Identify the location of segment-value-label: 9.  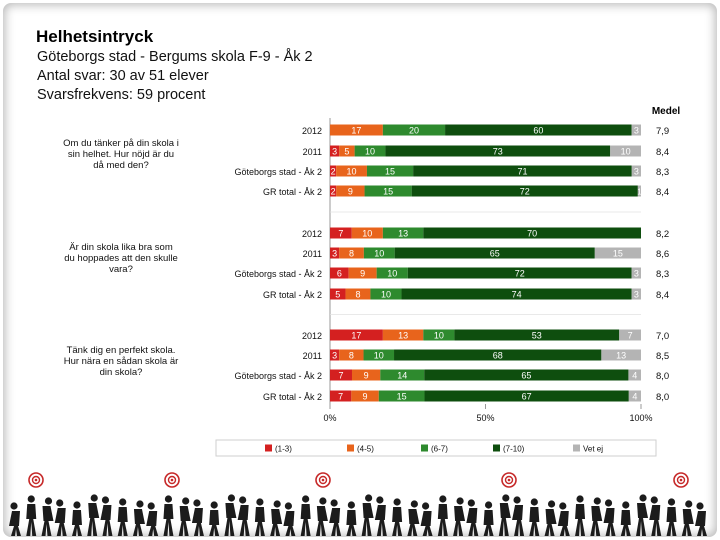
(366, 376).